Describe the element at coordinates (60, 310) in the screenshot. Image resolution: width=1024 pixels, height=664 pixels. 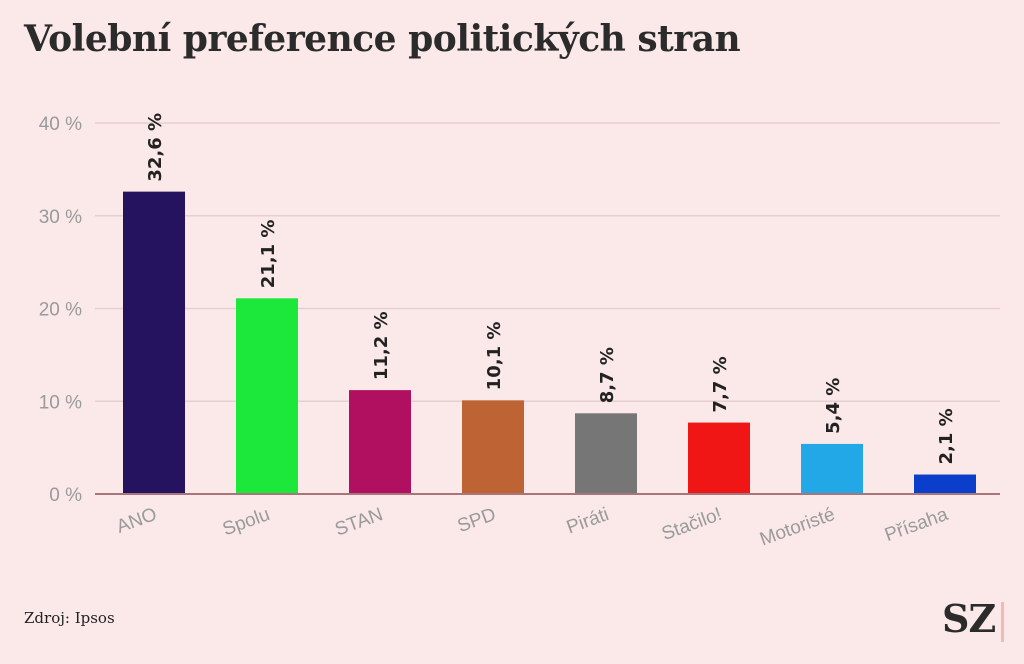
I see `y-tick-label: 20 %` at that location.